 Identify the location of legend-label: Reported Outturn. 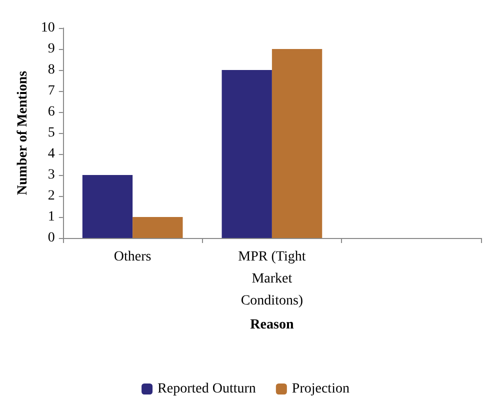
(207, 389).